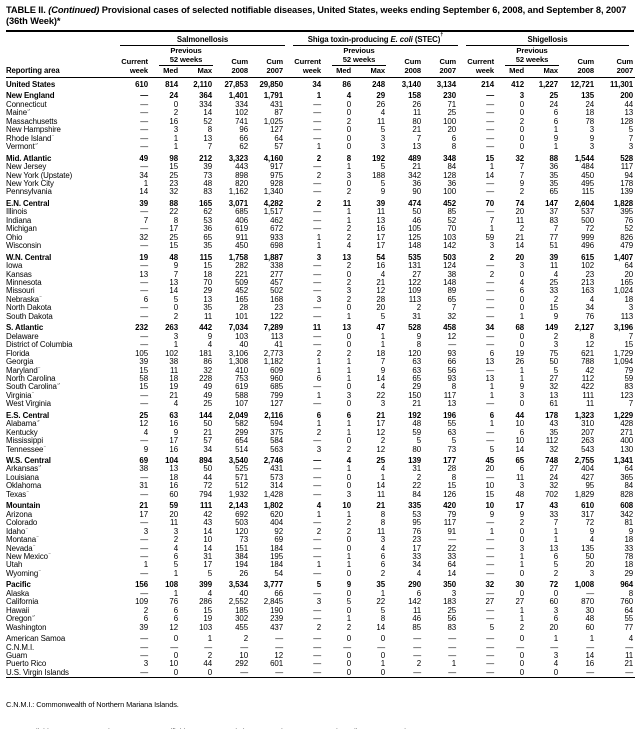 The image size is (641, 729). Describe the element at coordinates (454, 308) in the screenshot. I see `value-cell: 7` at that location.